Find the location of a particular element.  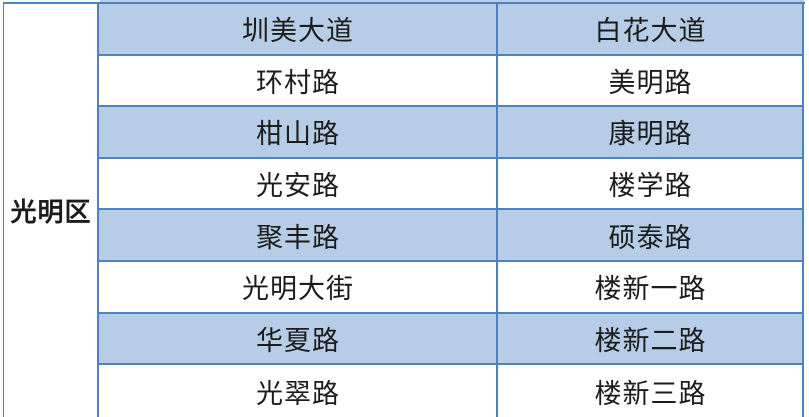

road-name: 白花大道 is located at coordinates (650, 32).